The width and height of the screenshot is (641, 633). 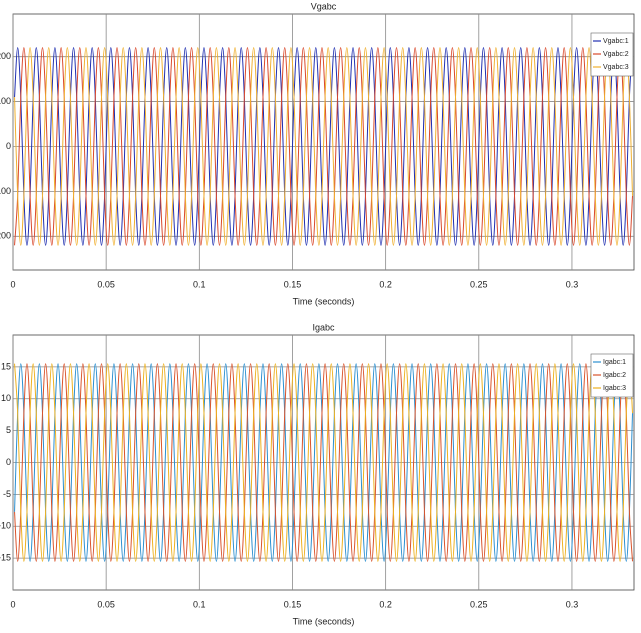 I want to click on legend: Igabc:1 Igabc:2 Igabc:3, so click(x=612, y=375).